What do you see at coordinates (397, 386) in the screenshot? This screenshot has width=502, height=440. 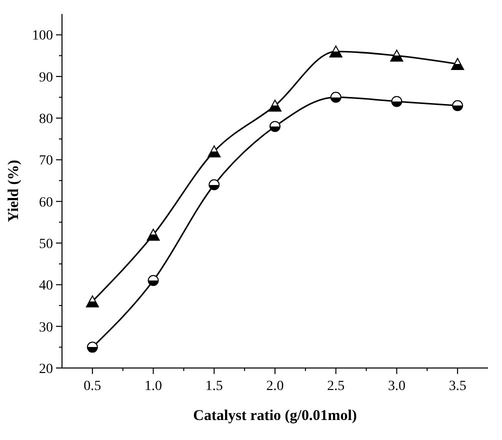 I see `x-tick-label: 3.0` at bounding box center [397, 386].